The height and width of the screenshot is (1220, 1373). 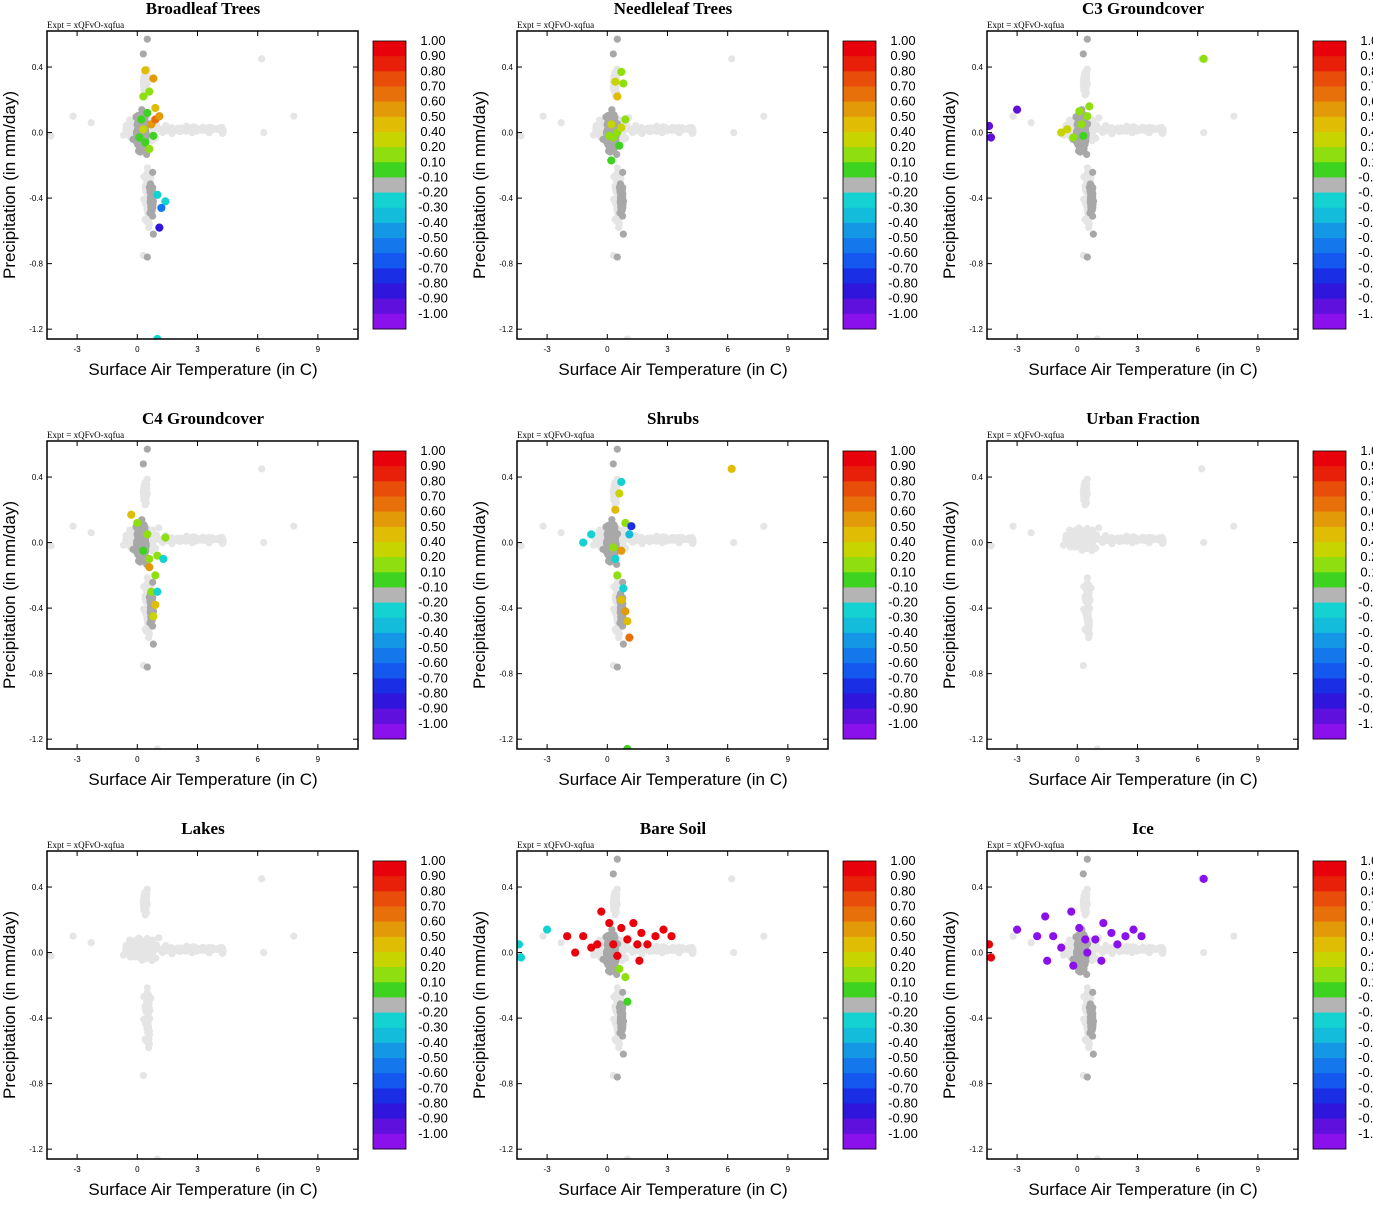 What do you see at coordinates (667, 759) in the screenshot?
I see `x-tick-label: 3` at bounding box center [667, 759].